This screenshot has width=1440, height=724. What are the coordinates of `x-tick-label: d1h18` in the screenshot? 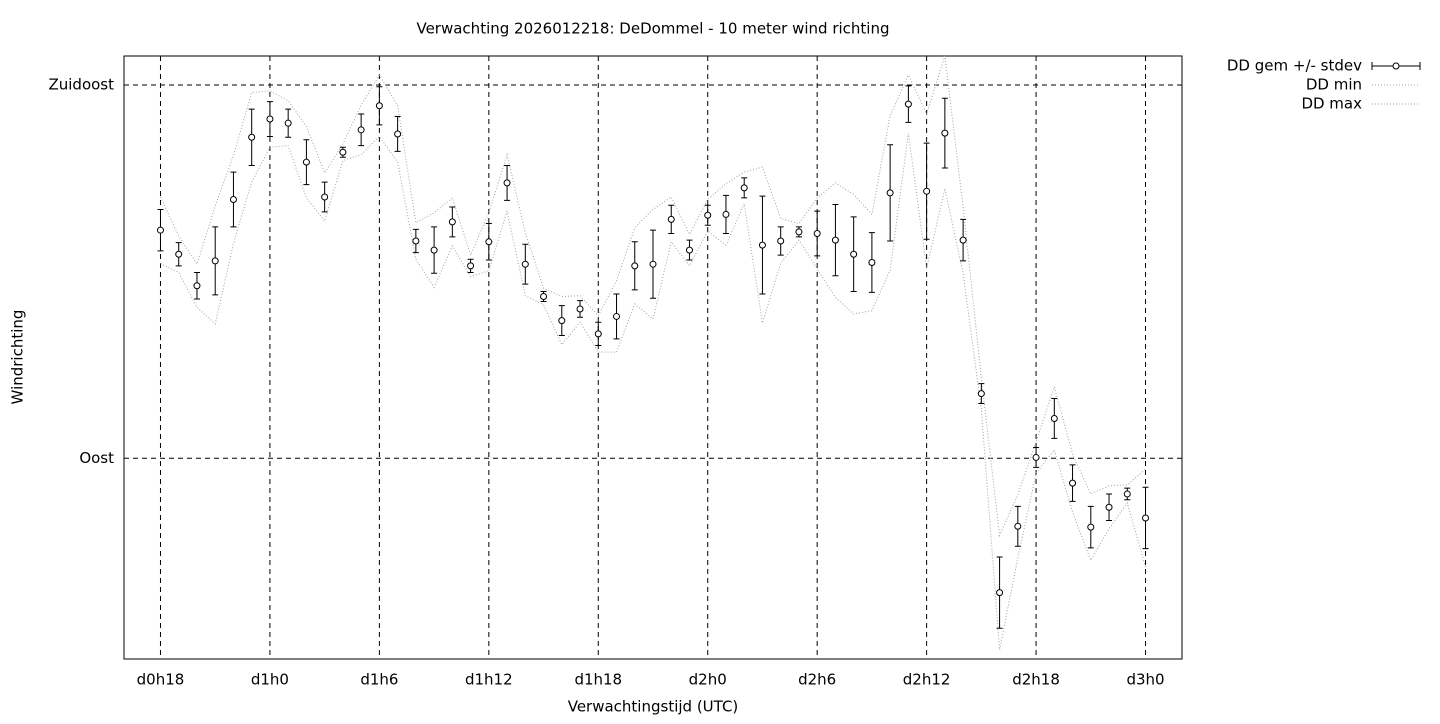 It's located at (598, 680).